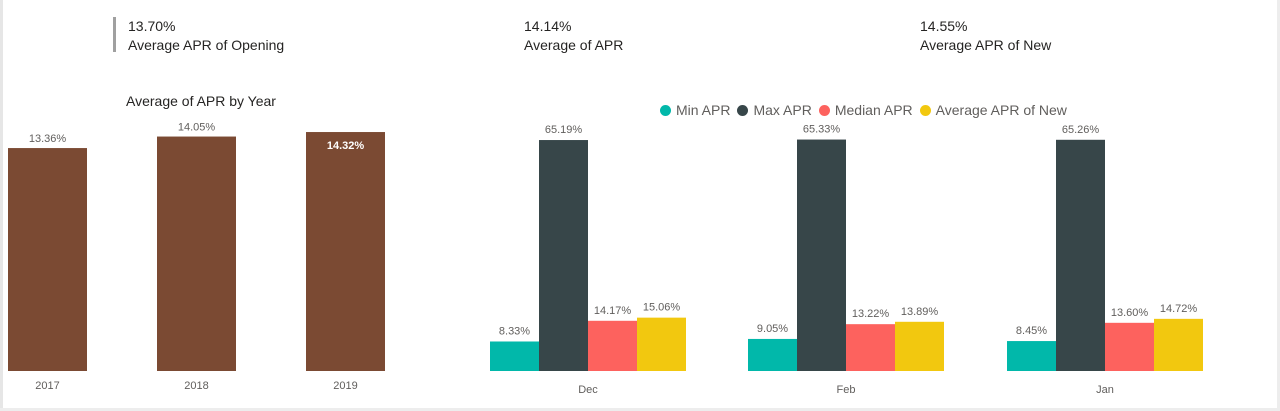  Describe the element at coordinates (1001, 110) in the screenshot. I see `legend-label: Average APR of New` at that location.